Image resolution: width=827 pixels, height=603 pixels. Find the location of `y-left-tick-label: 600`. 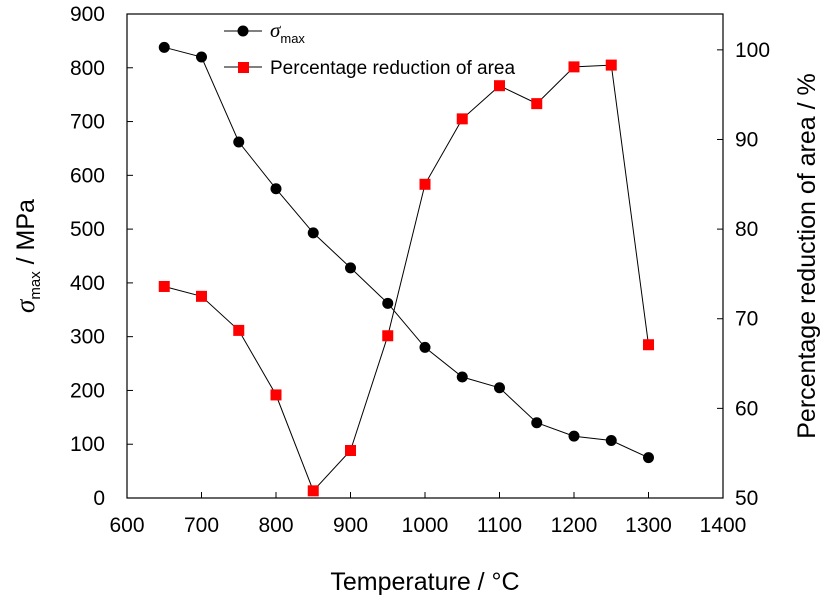

y-left-tick-label: 600 is located at coordinates (87, 175).